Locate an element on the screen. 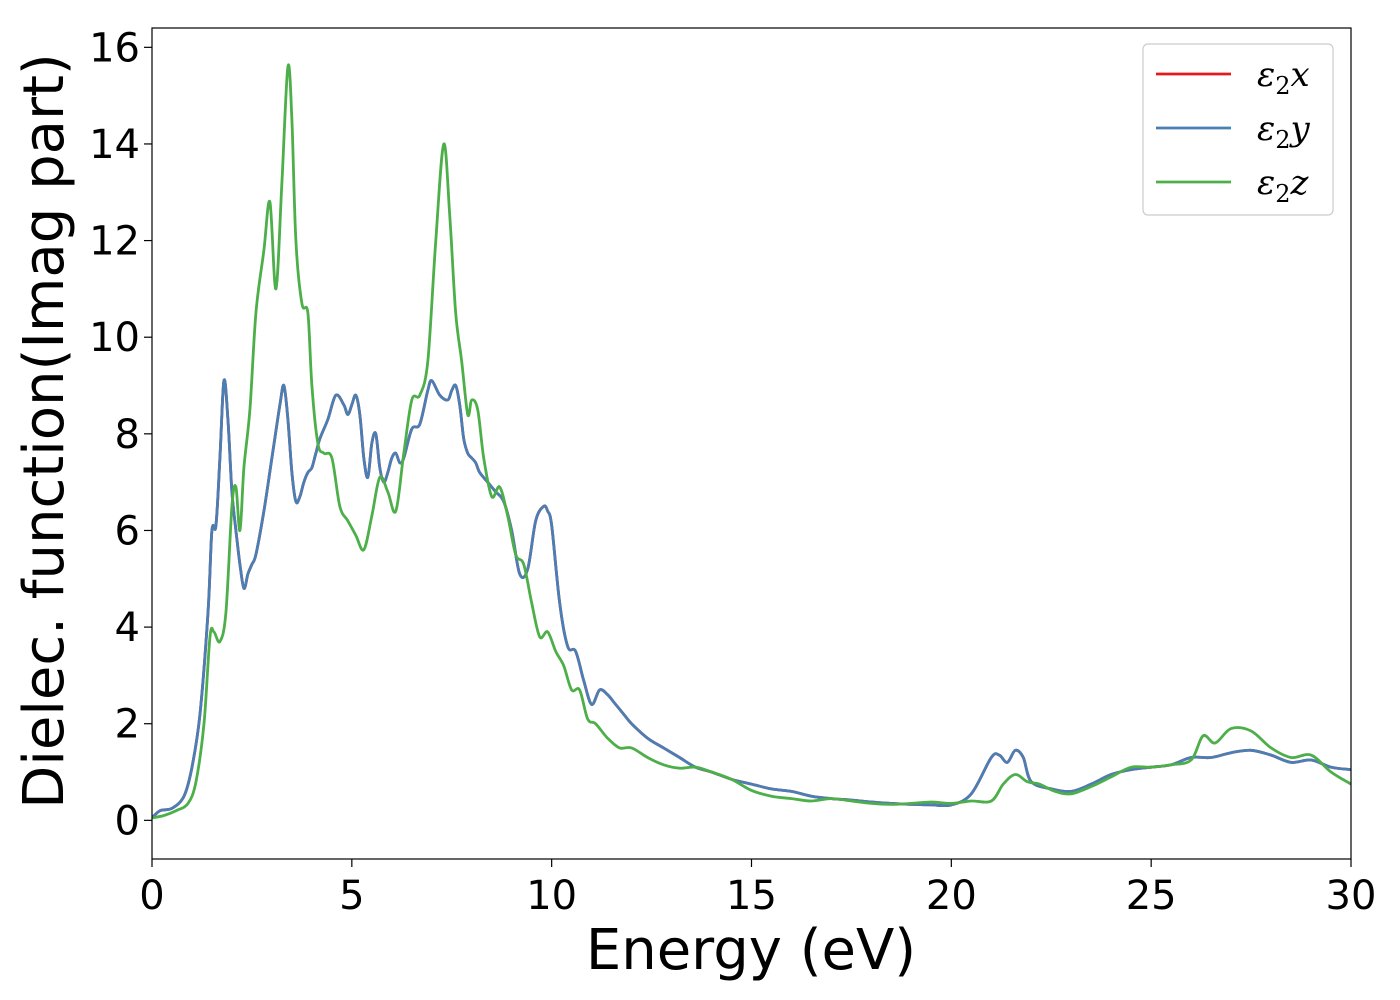 This screenshot has width=1400, height=1000. y-tick-label: 6 is located at coordinates (127, 531).